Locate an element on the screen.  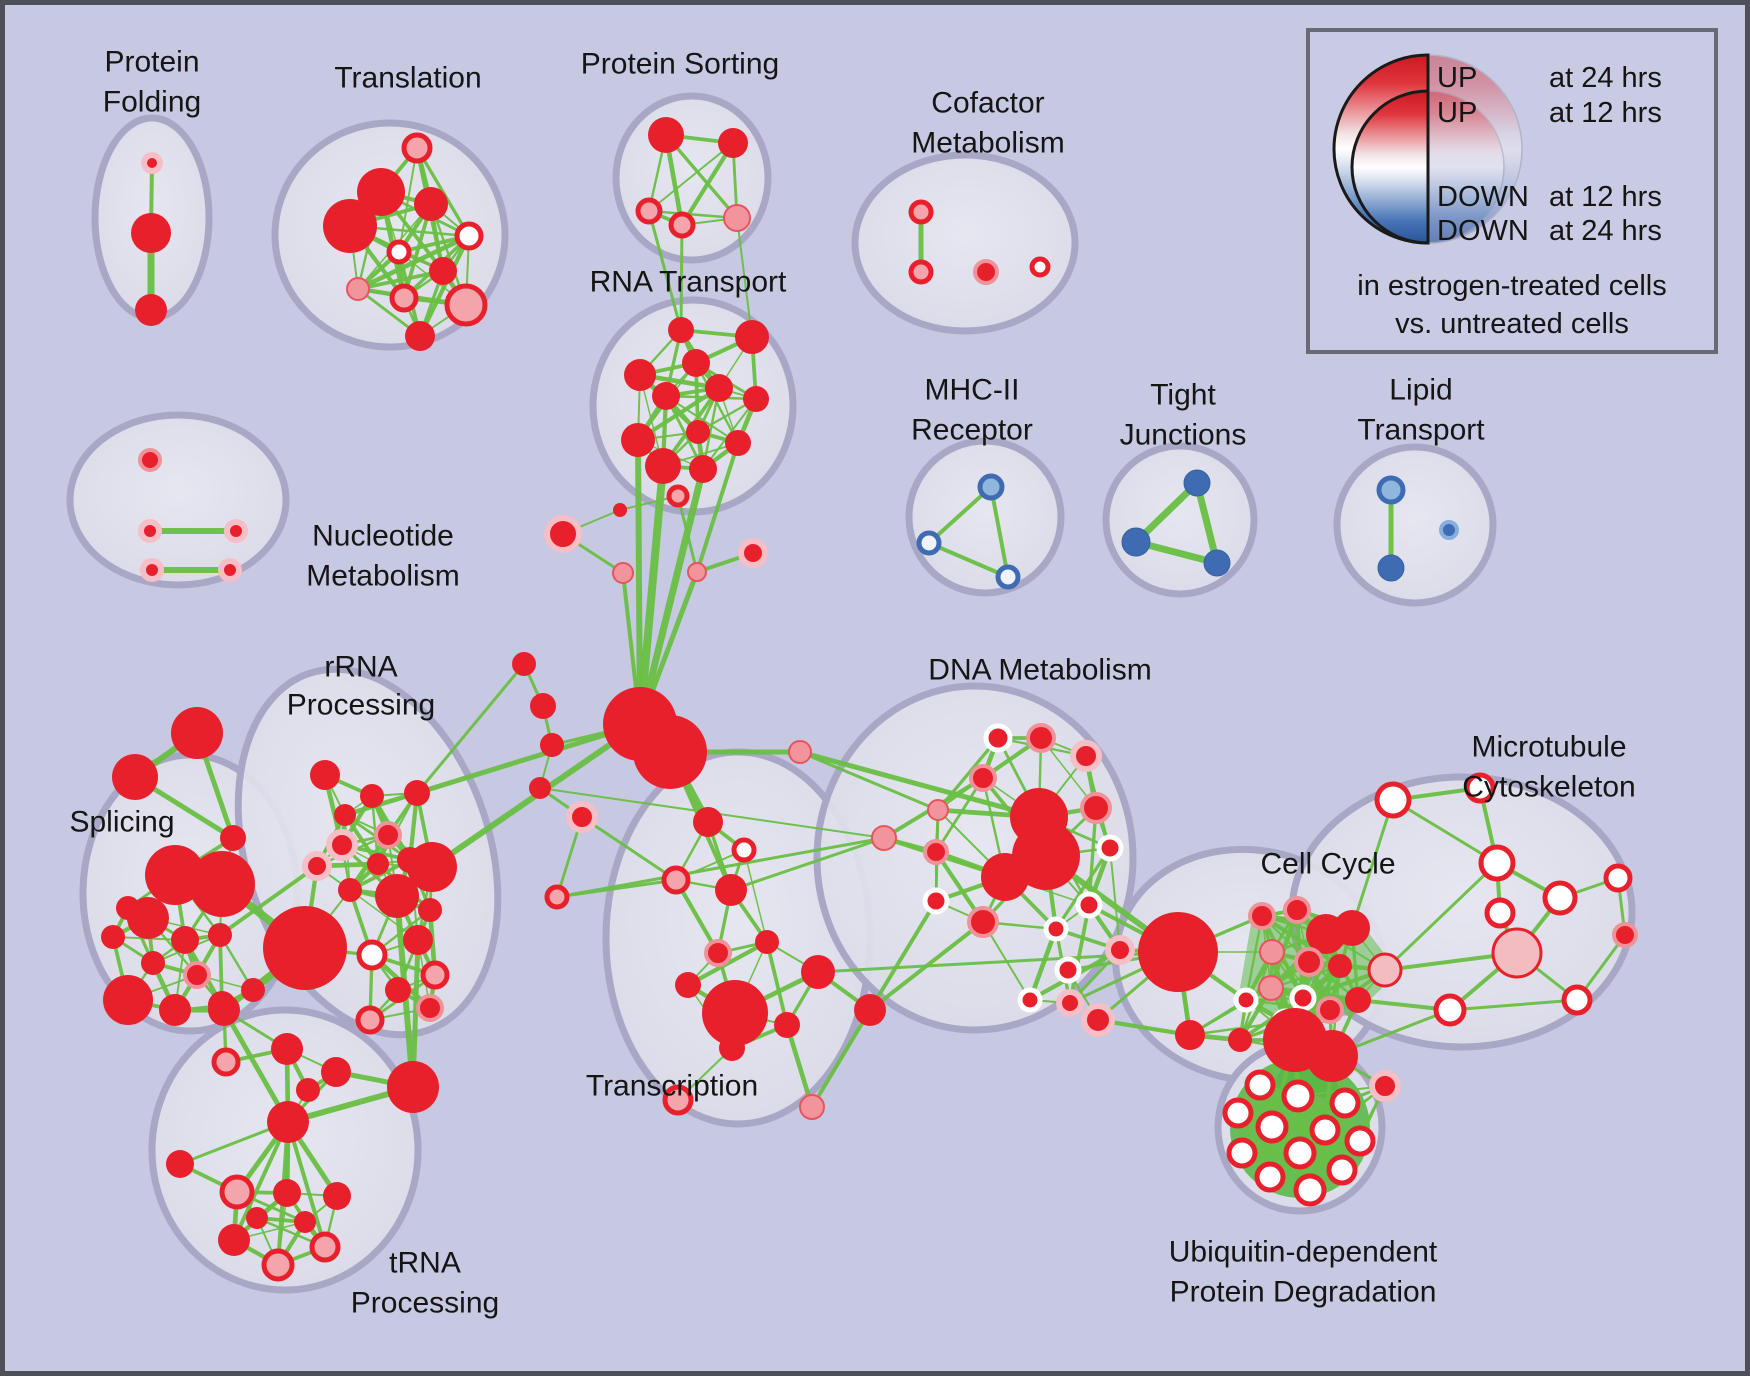
cluster-label-nucleotide: Nucleotide is located at coordinates (383, 536).